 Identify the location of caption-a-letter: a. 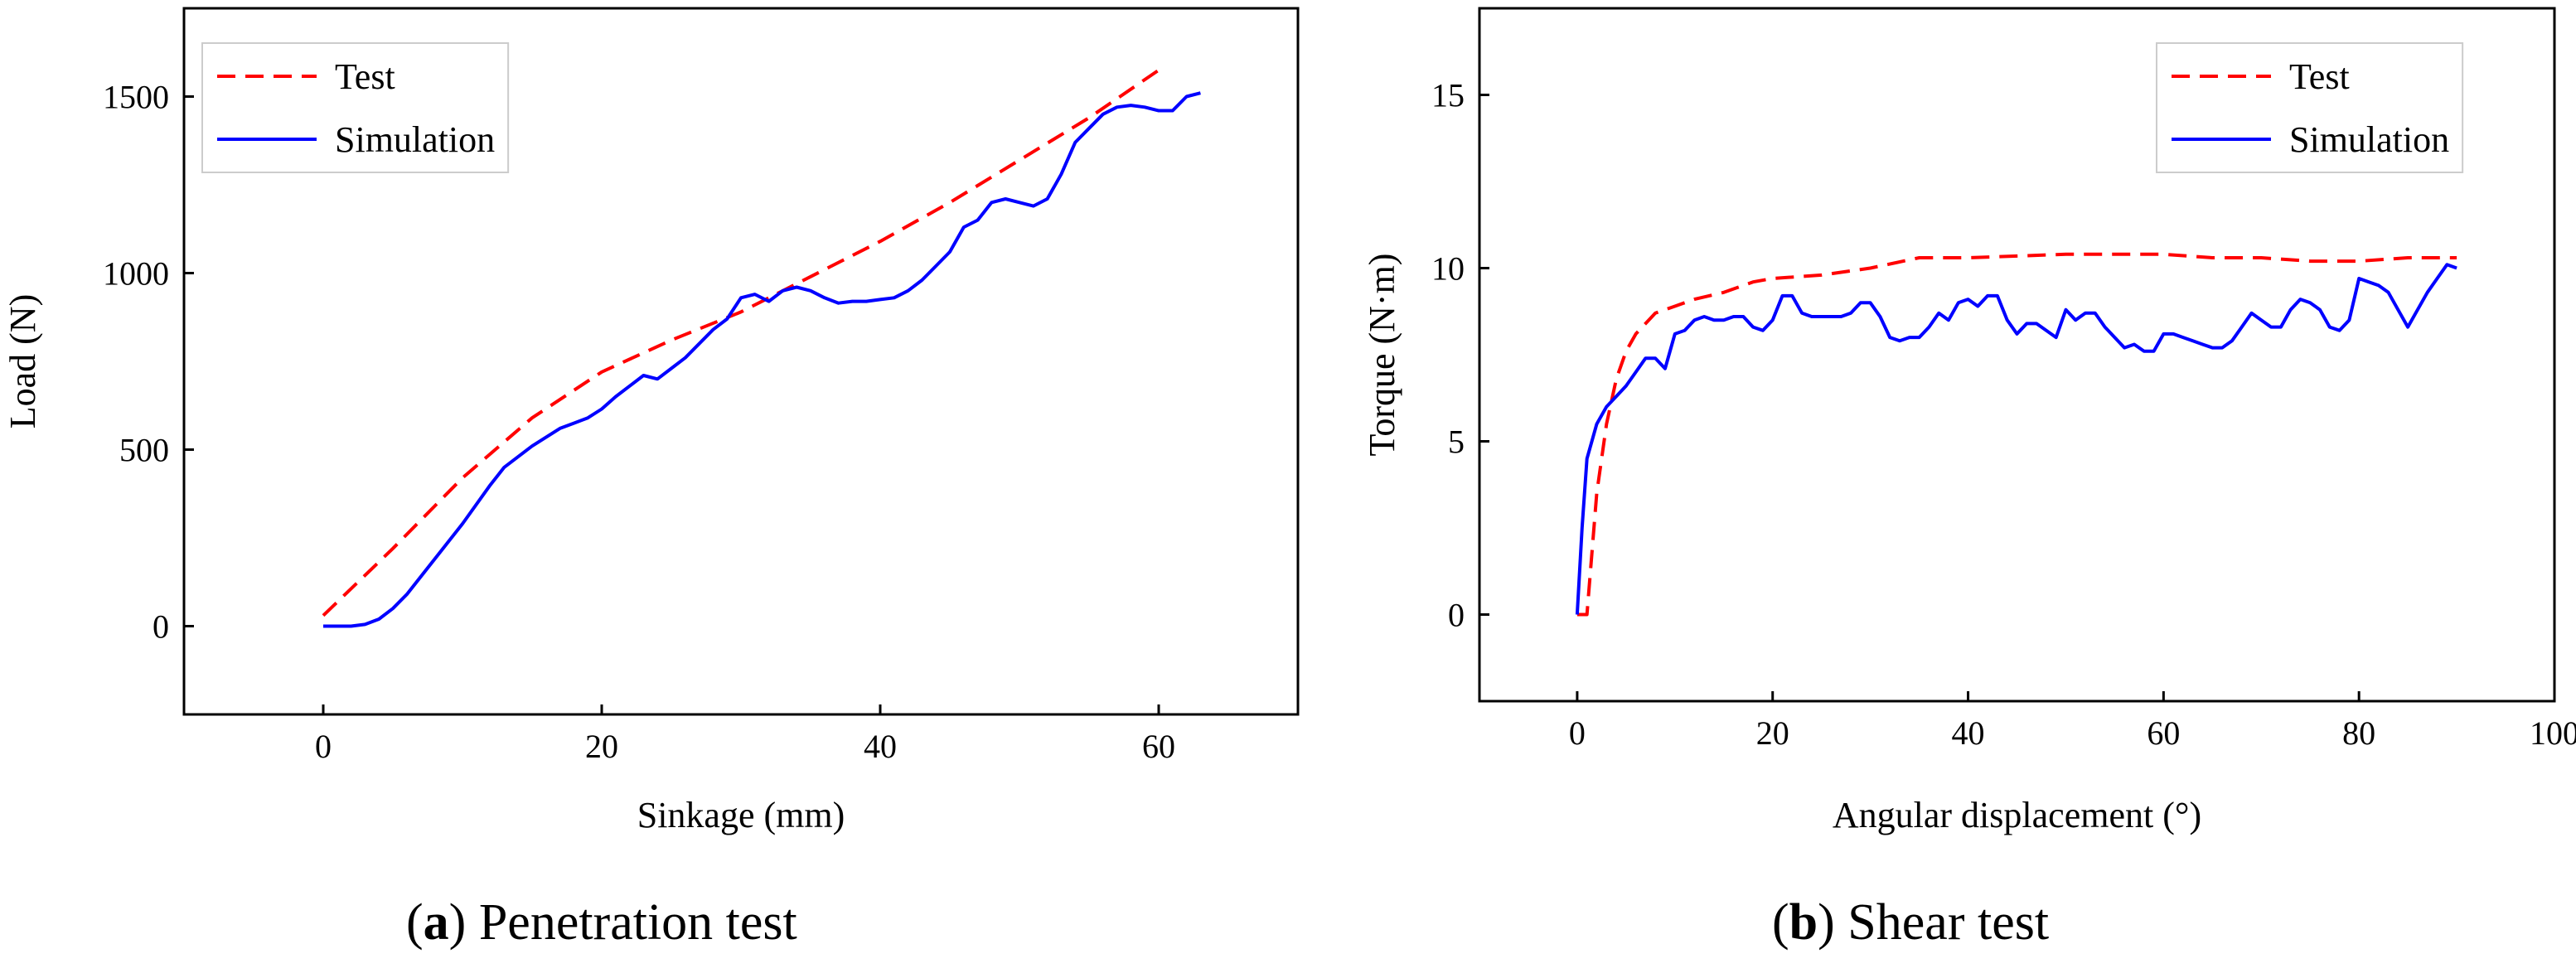
(436, 922).